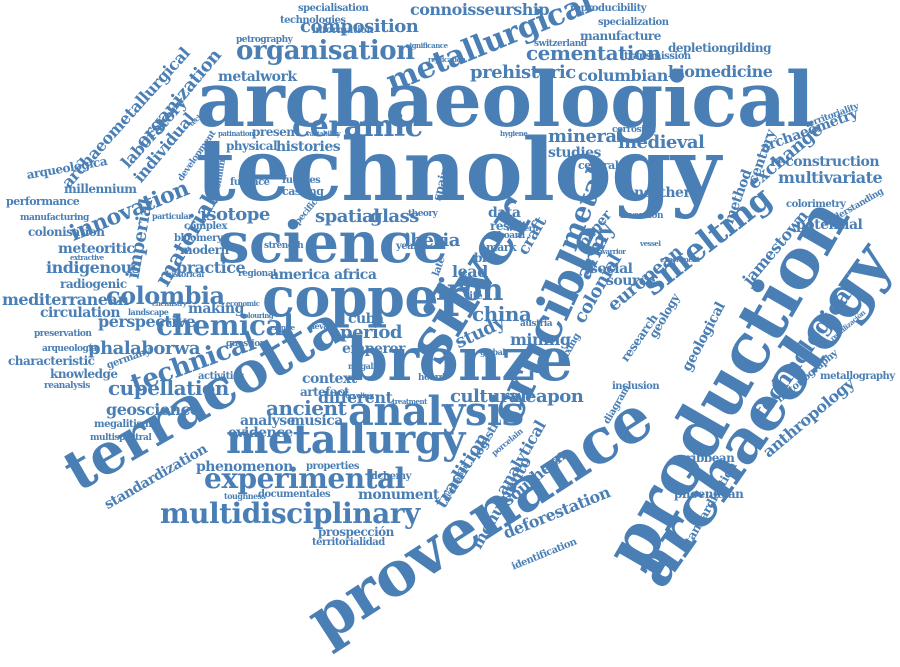 The image size is (900, 667). What do you see at coordinates (84, 374) in the screenshot?
I see `word-knowledge: knowledge` at bounding box center [84, 374].